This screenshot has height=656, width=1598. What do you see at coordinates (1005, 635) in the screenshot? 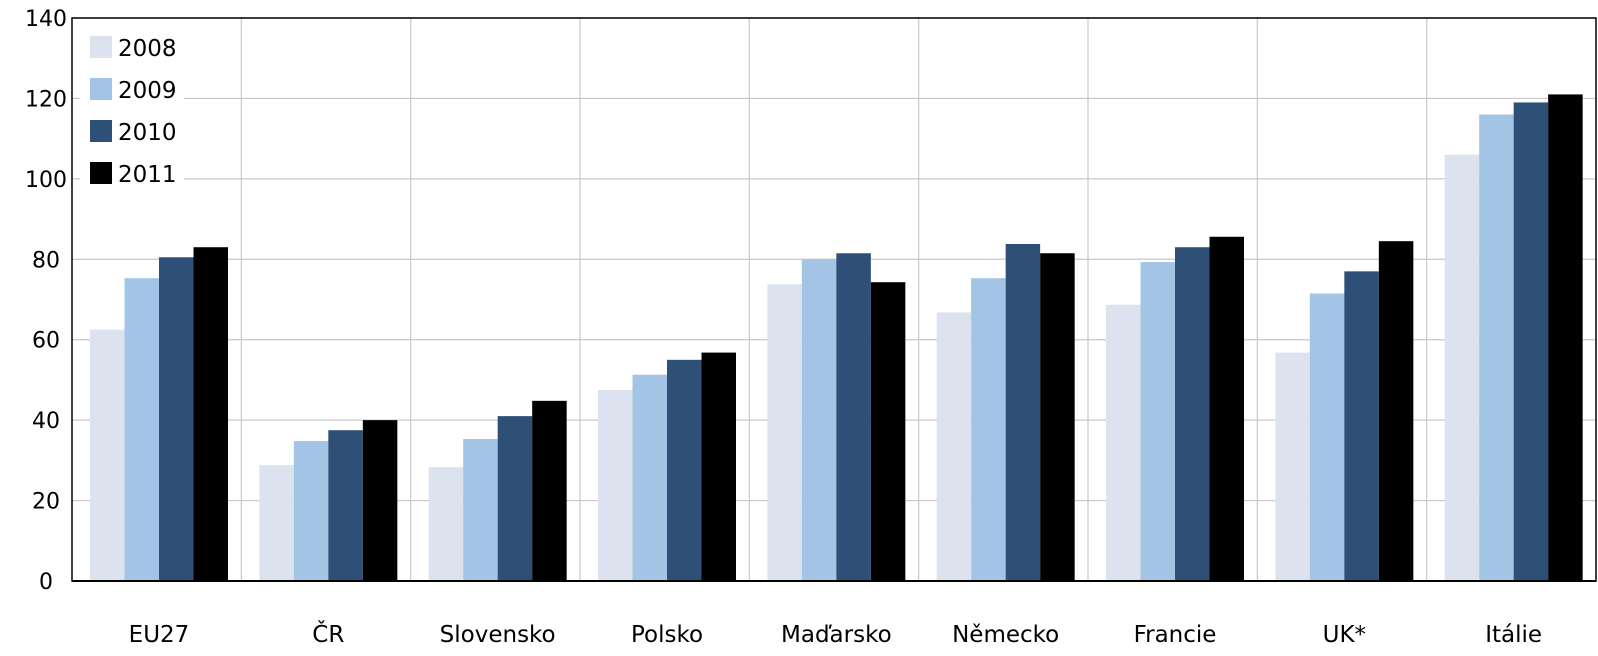
I see `category-label: Německo` at bounding box center [1005, 635].